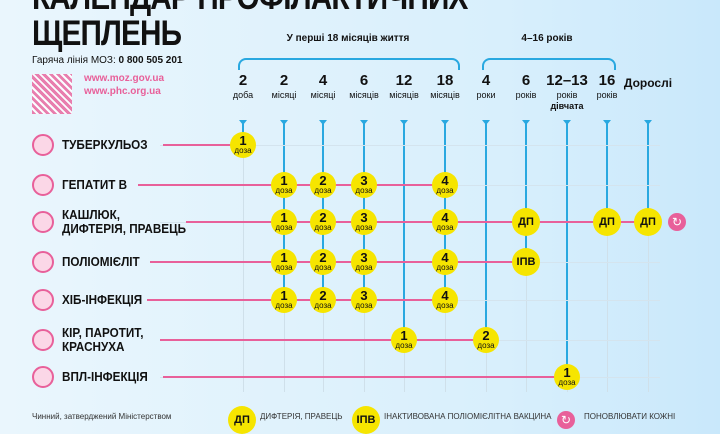  I want to click on column-age: 2, so click(243, 80).